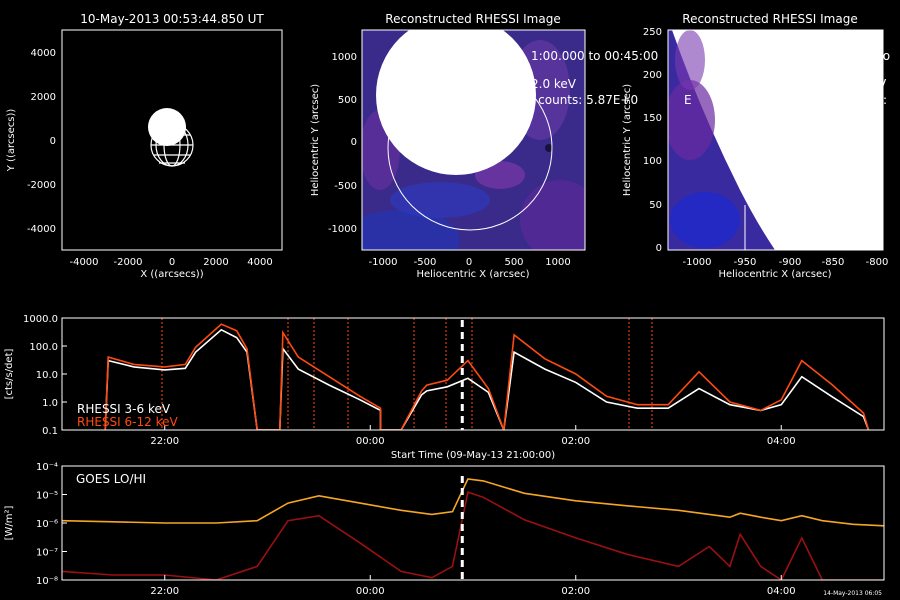 The height and width of the screenshot is (600, 900). Describe the element at coordinates (472, 19) in the screenshot. I see `image1-title: Reconstructed RHESSI Image` at that location.